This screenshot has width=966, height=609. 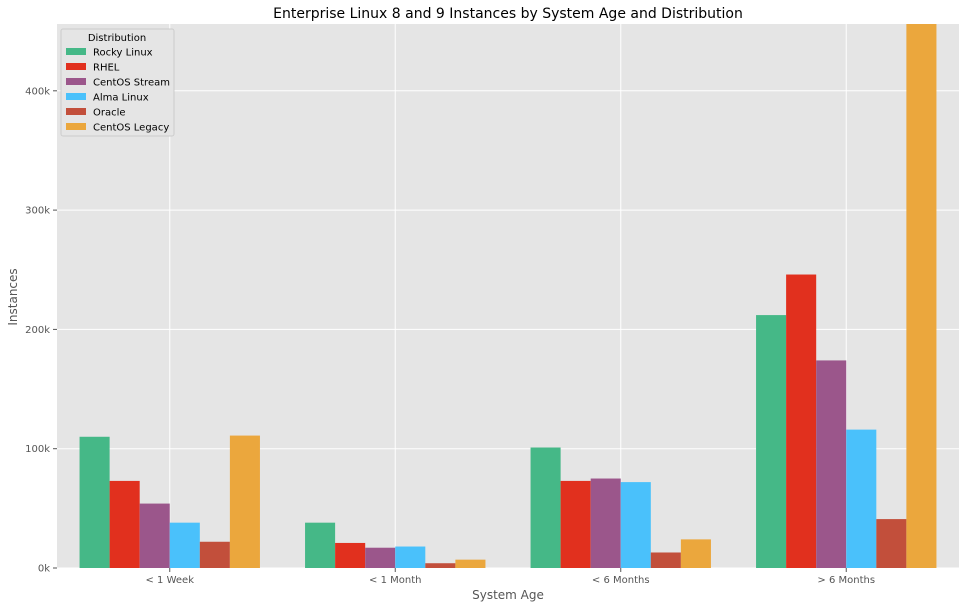 I want to click on legend-frame, so click(x=117, y=82).